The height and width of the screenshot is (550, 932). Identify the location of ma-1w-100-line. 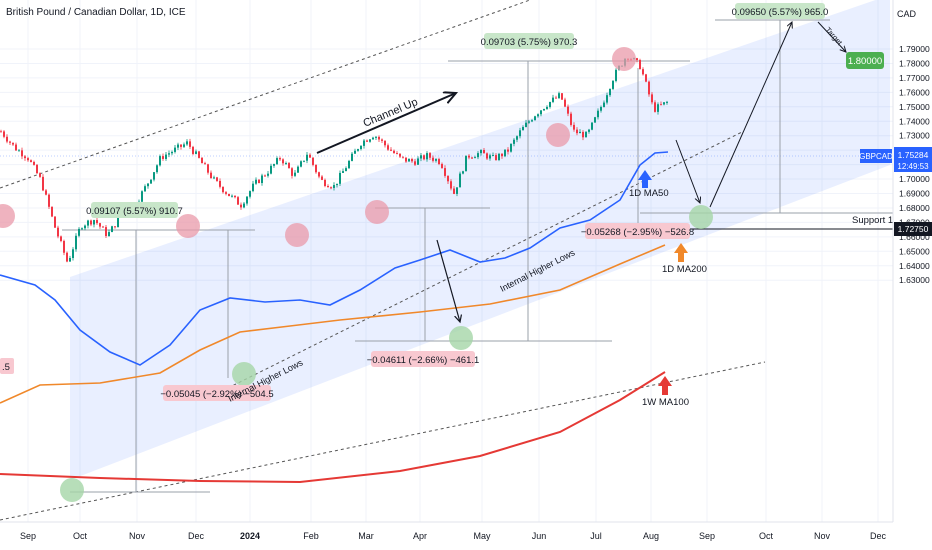
(333, 427).